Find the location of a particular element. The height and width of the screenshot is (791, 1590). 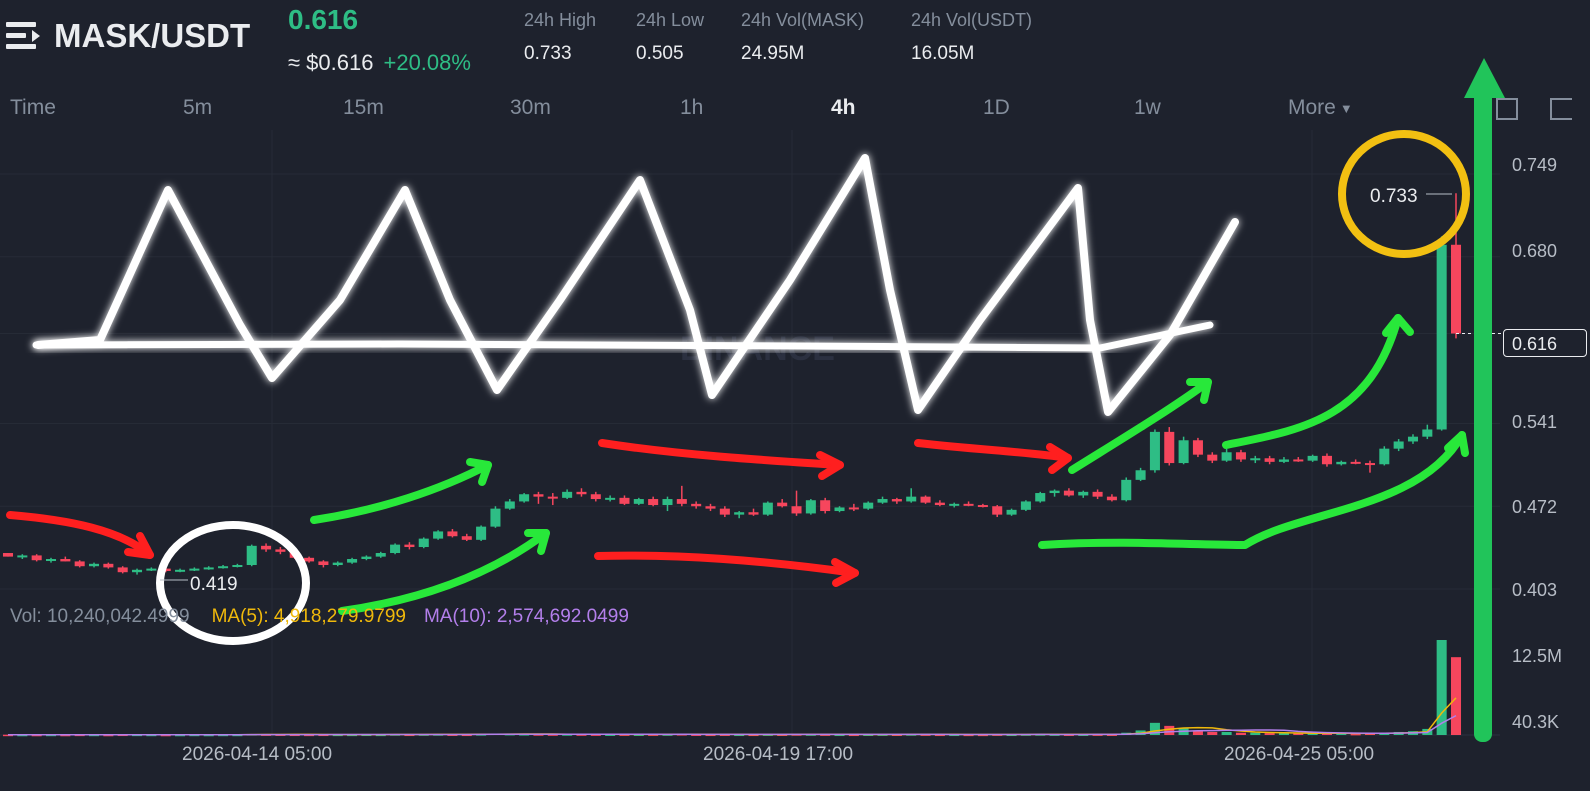

tab-time: Time is located at coordinates (33, 107).